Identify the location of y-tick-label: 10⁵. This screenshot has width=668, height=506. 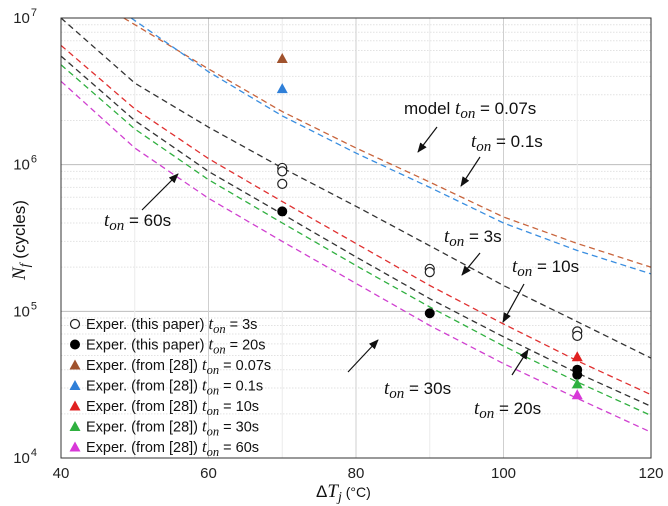
(25, 310).